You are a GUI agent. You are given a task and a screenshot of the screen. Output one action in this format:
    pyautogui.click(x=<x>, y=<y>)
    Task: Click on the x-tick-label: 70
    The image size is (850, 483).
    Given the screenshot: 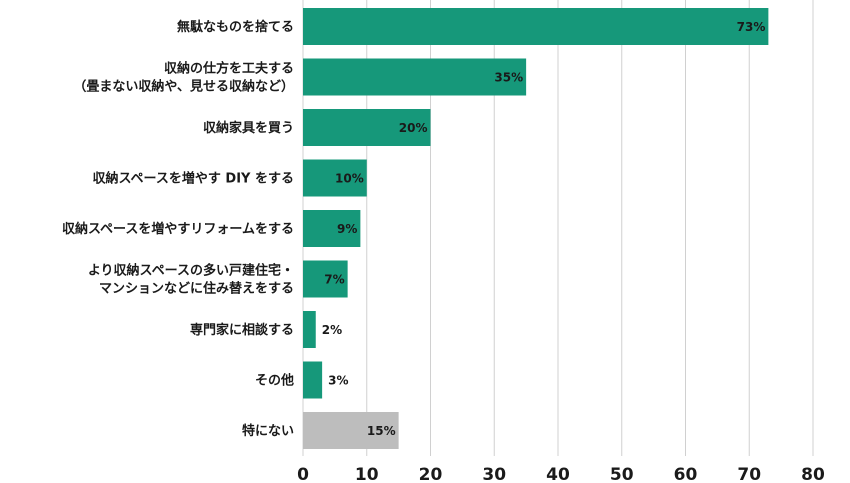 What is the action you would take?
    pyautogui.click(x=749, y=474)
    